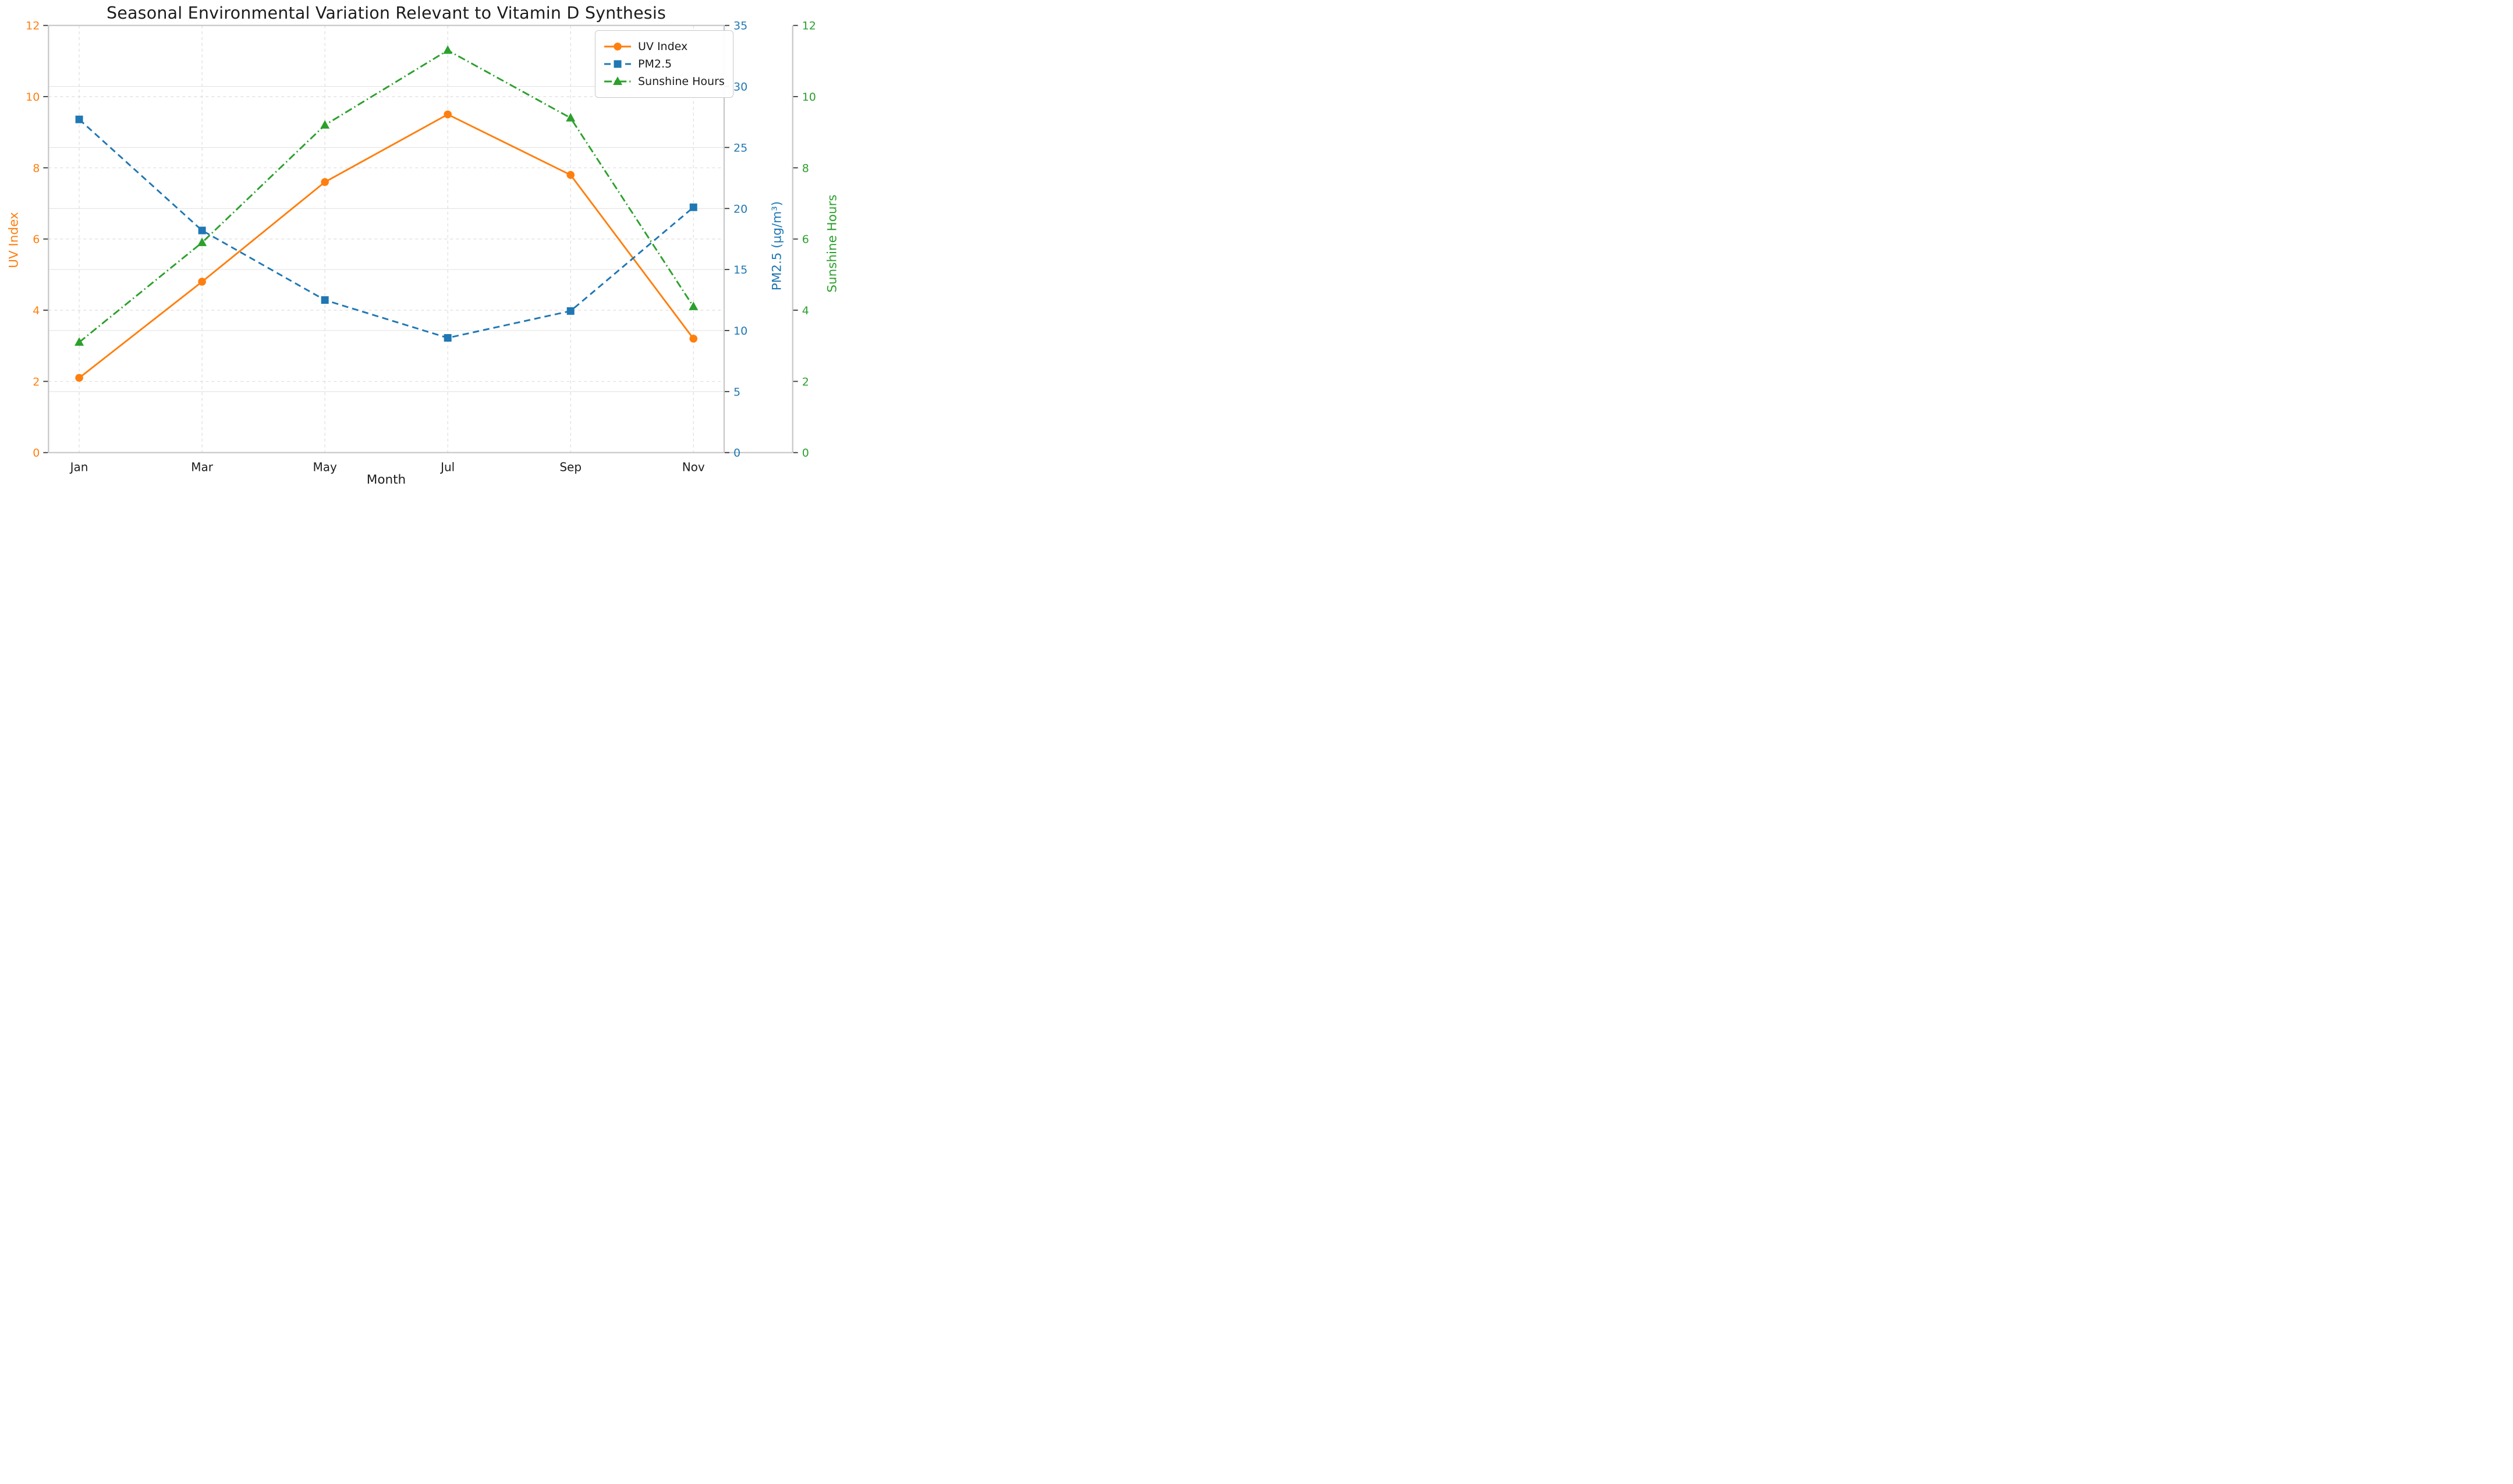  I want to click on sunshine-tick-label: 4, so click(805, 310).